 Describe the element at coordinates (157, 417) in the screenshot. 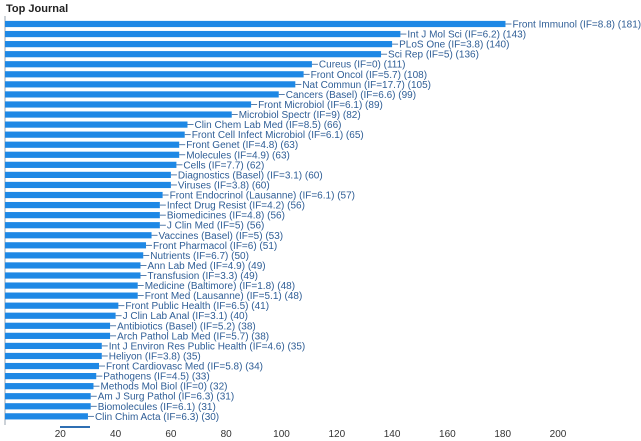

I see `bar-label: Clin Chim Acta (IF=6.3) (30)` at that location.